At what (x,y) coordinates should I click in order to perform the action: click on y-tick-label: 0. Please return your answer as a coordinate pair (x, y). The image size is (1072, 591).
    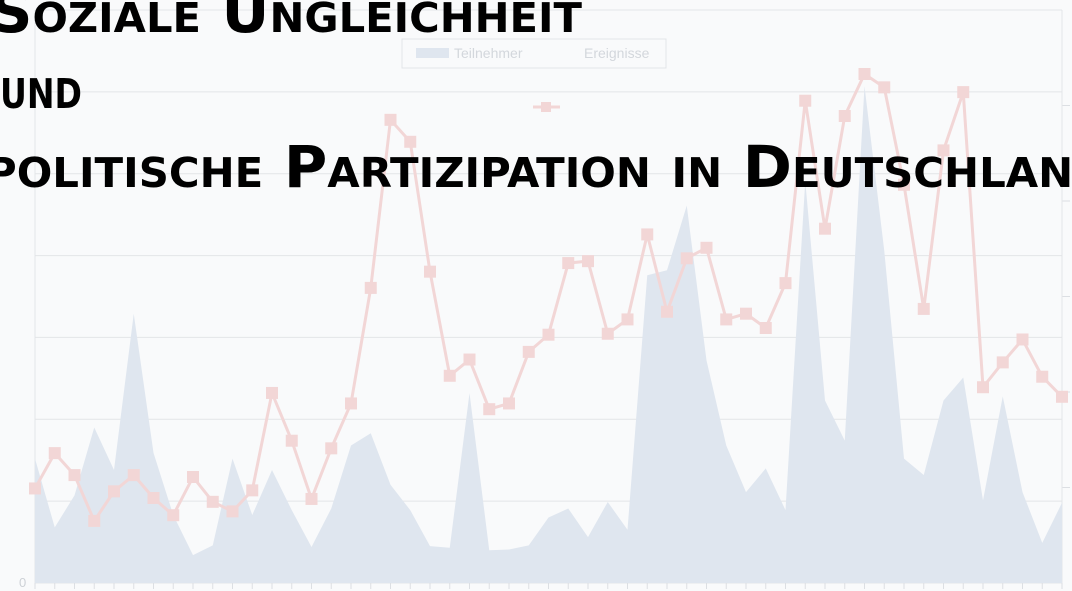
    Looking at the image, I should click on (22, 582).